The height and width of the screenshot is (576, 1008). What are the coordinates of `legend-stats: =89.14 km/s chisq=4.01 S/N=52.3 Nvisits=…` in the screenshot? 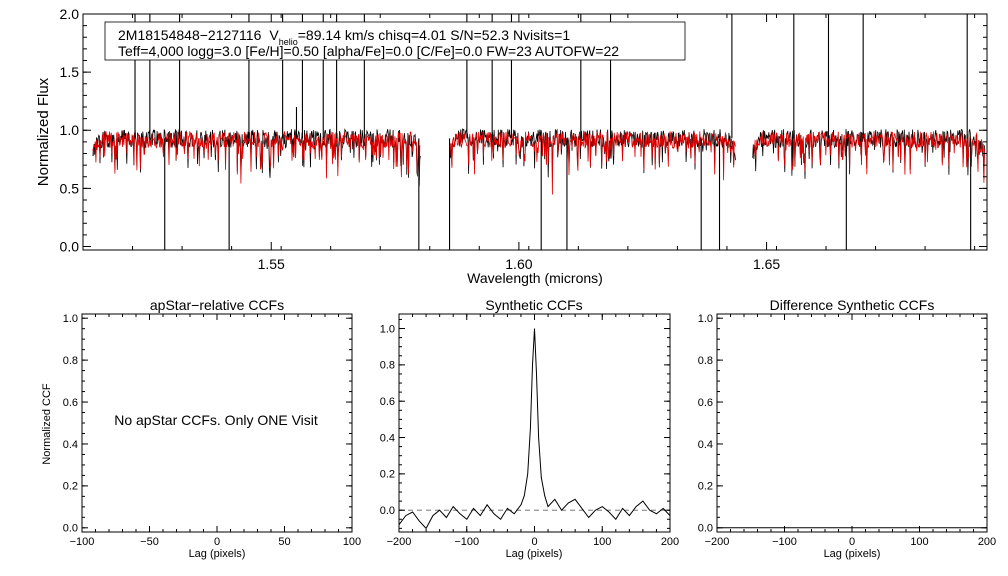 It's located at (434, 35).